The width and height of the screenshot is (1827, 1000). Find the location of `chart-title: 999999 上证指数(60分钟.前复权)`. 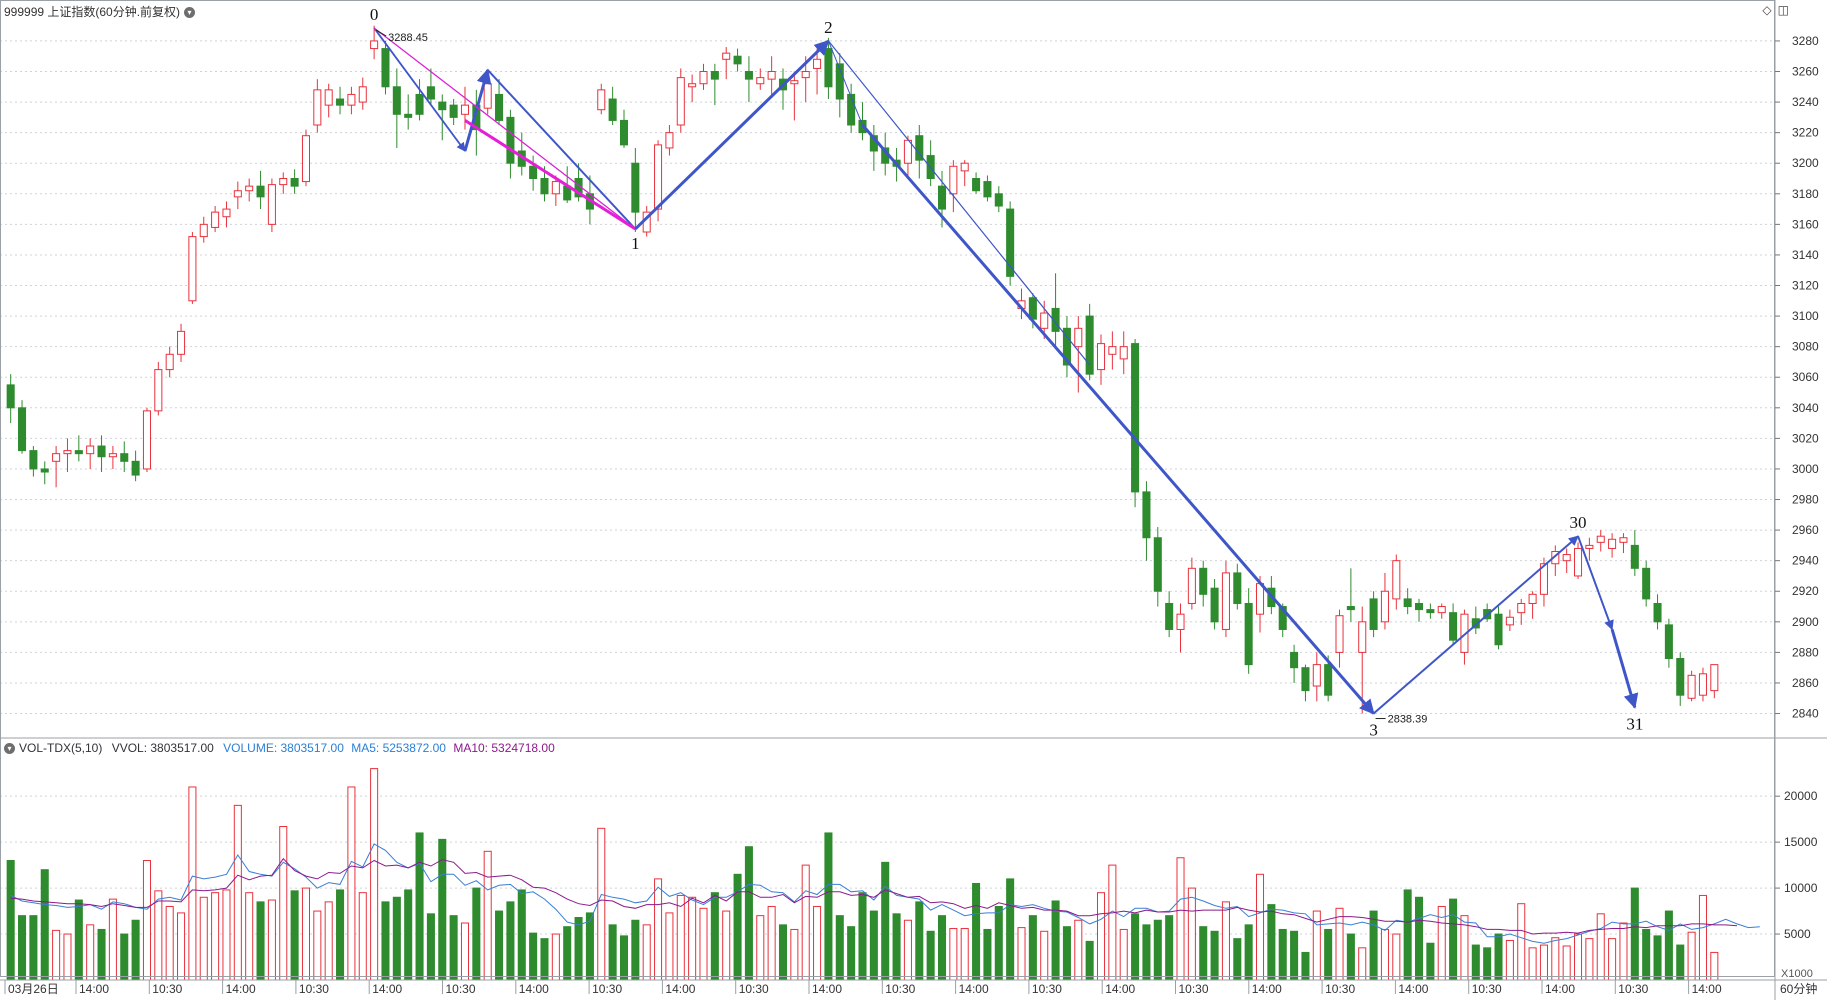

chart-title: 999999 上证指数(60分钟.前复权) is located at coordinates (92, 12).